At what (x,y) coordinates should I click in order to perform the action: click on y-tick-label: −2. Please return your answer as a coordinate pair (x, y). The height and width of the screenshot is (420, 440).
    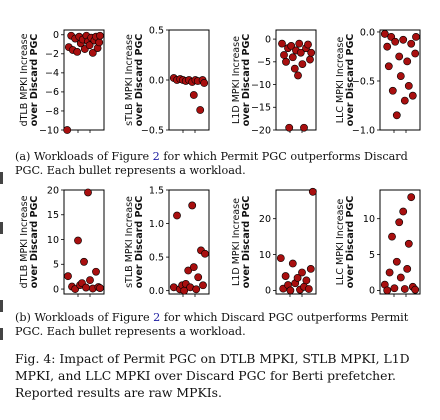
    Looking at the image, I should click on (52, 54).